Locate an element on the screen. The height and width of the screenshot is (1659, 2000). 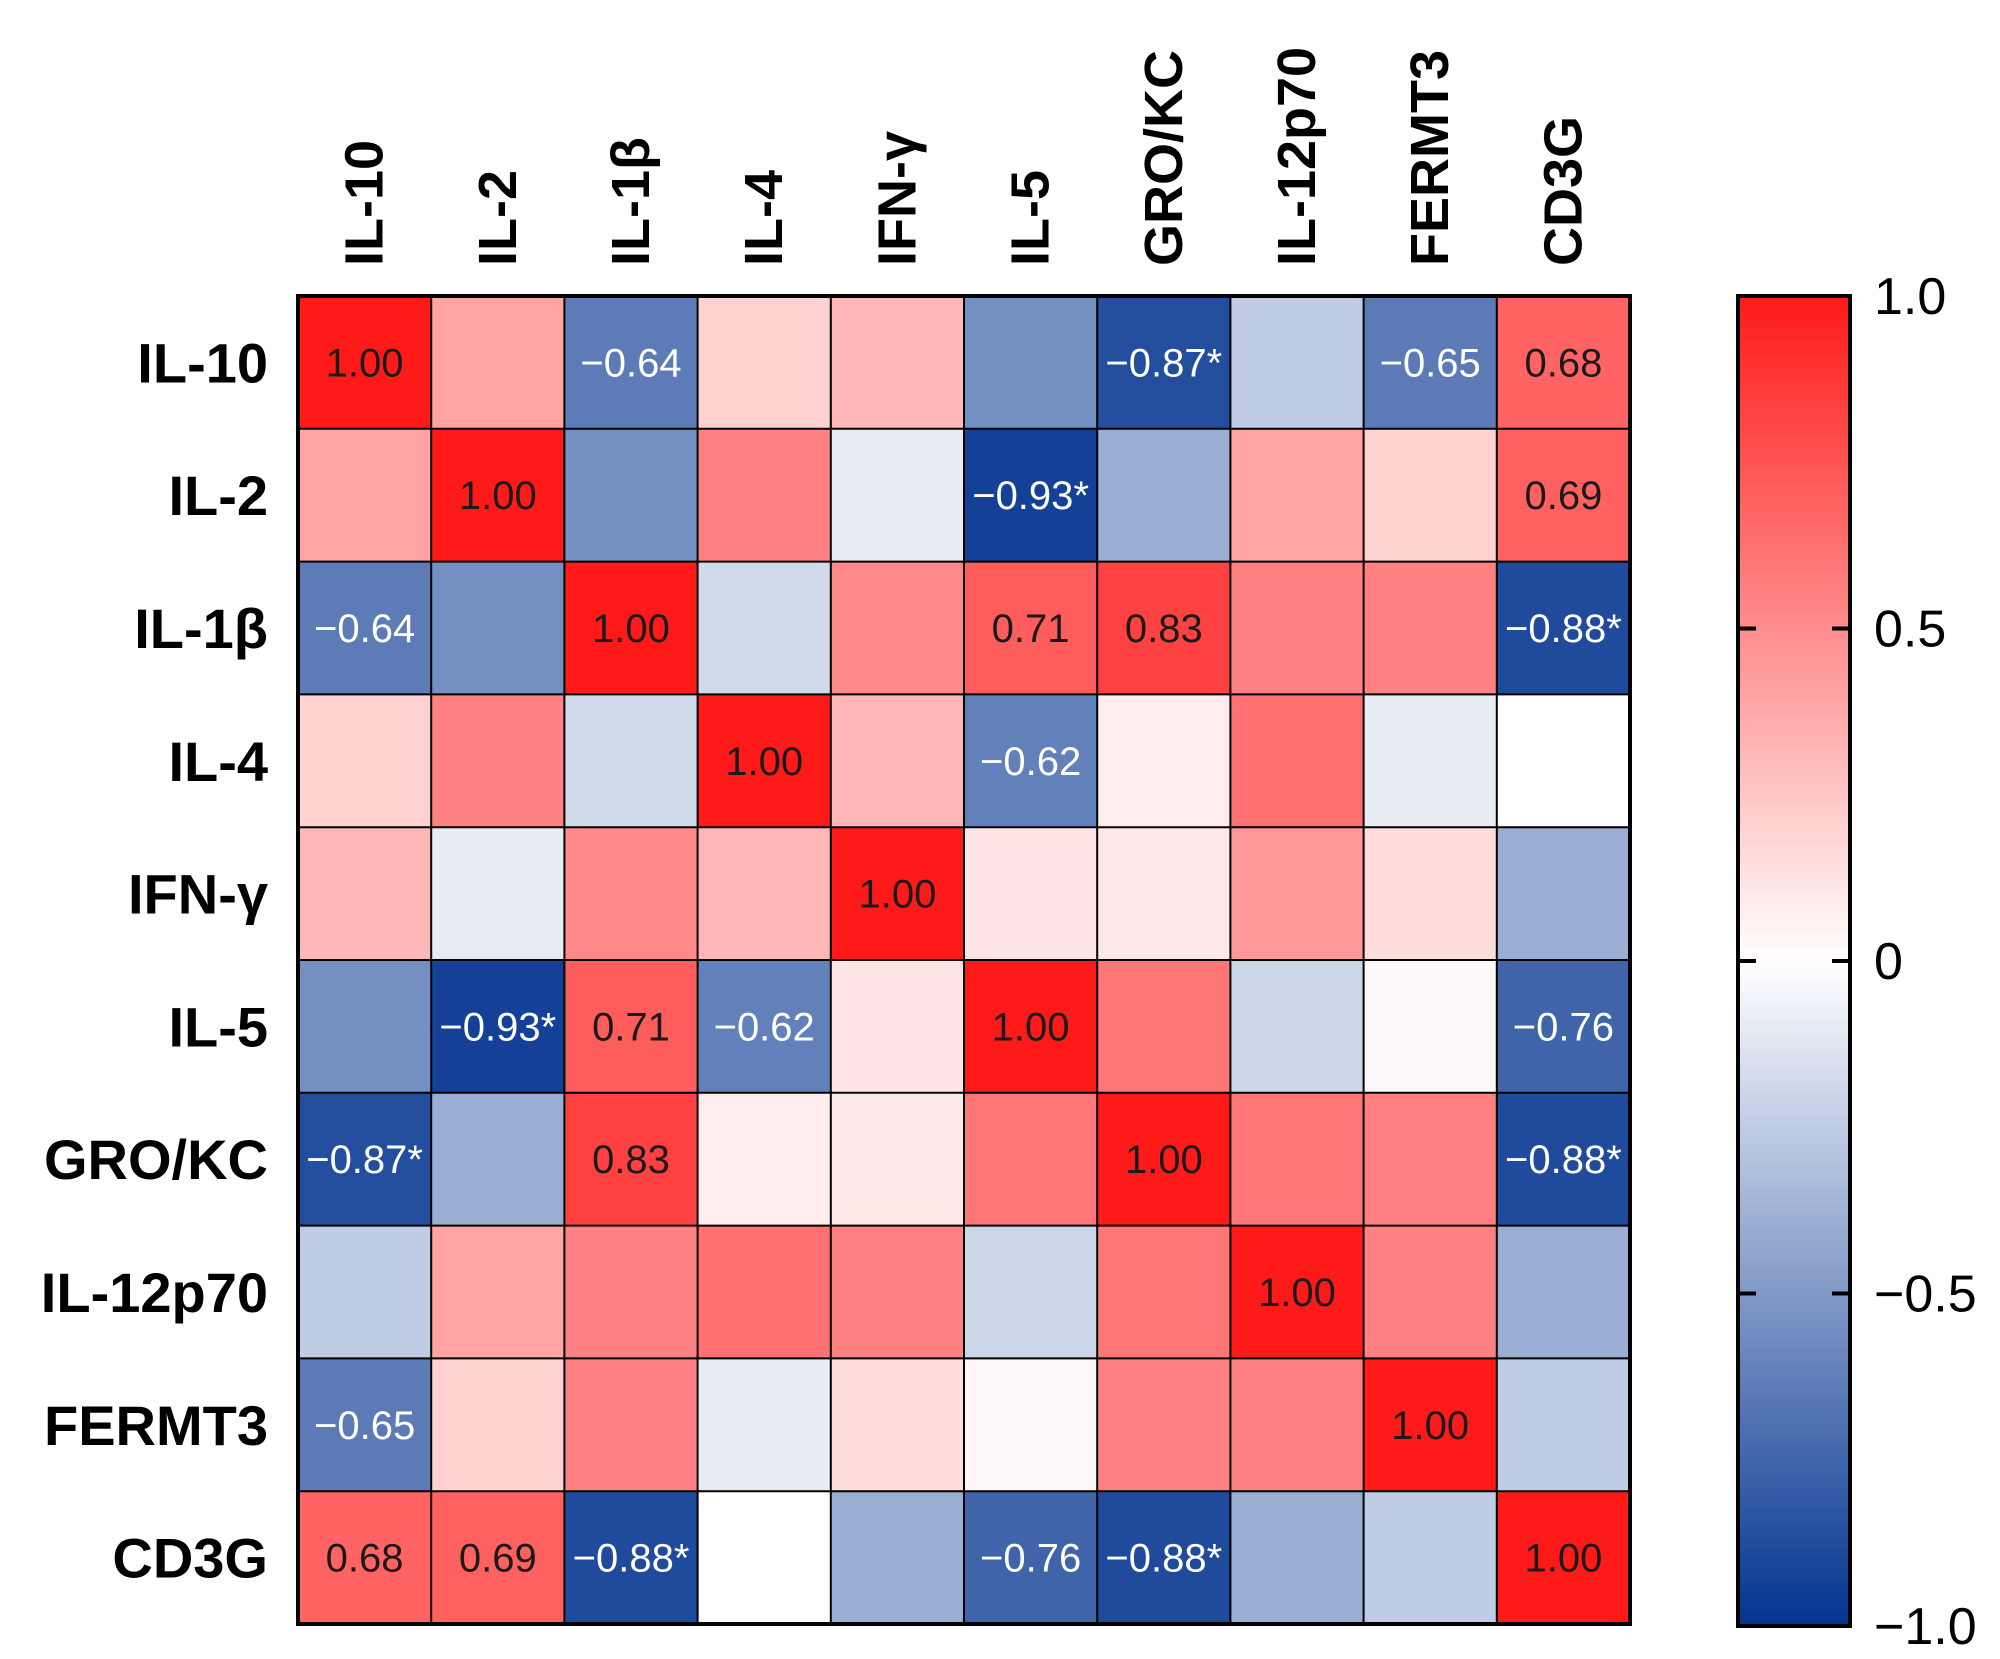
colorbar: 1.0 0.5 0 −0.5 −1.0 is located at coordinates (1856, 962).